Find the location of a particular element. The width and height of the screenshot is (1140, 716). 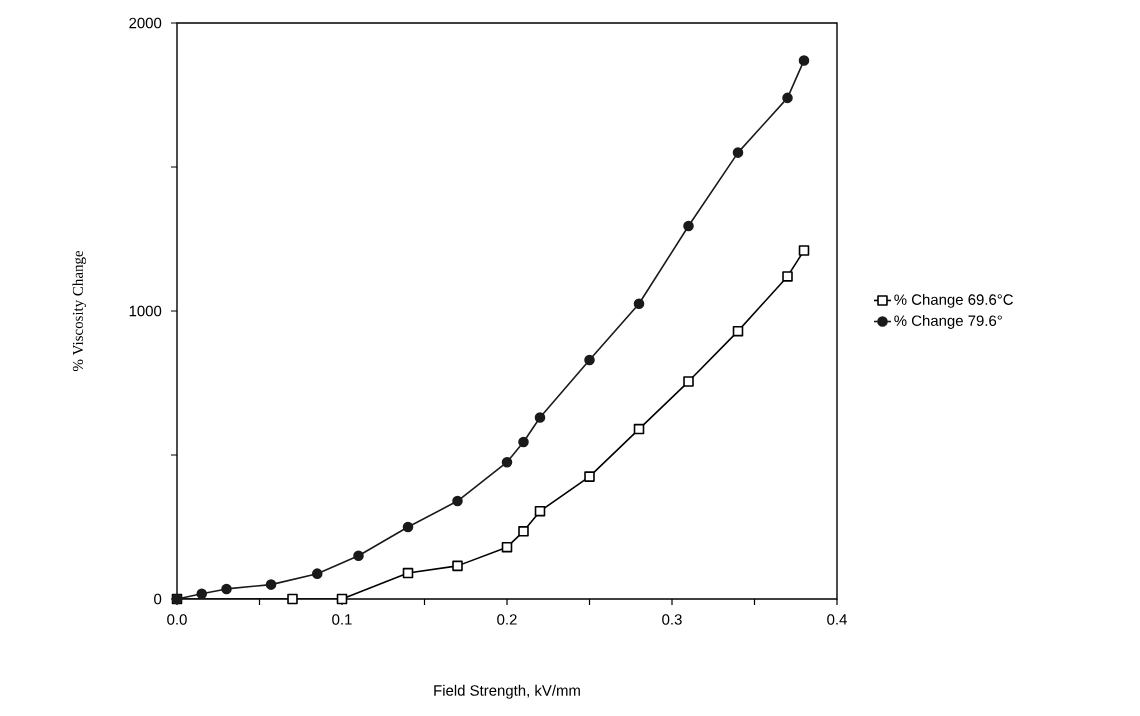

legend-label: % Change 69.6°C is located at coordinates (953, 300).